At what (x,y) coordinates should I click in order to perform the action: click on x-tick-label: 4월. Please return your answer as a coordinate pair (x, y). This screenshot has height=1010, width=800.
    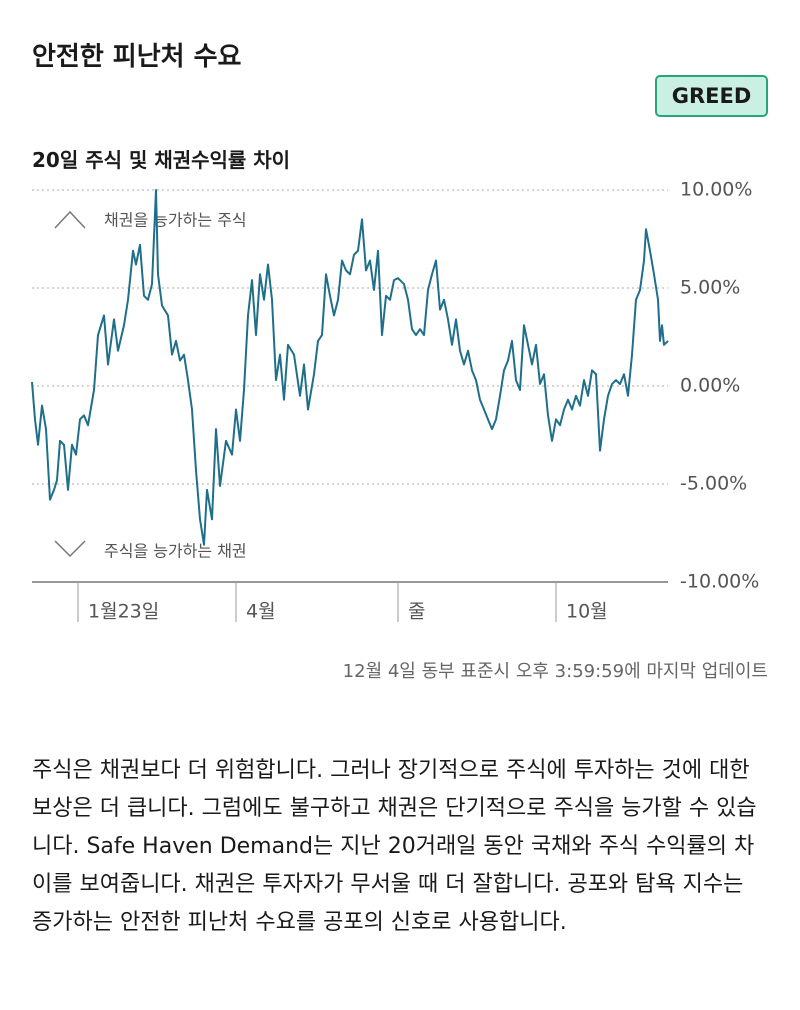
    Looking at the image, I should click on (261, 612).